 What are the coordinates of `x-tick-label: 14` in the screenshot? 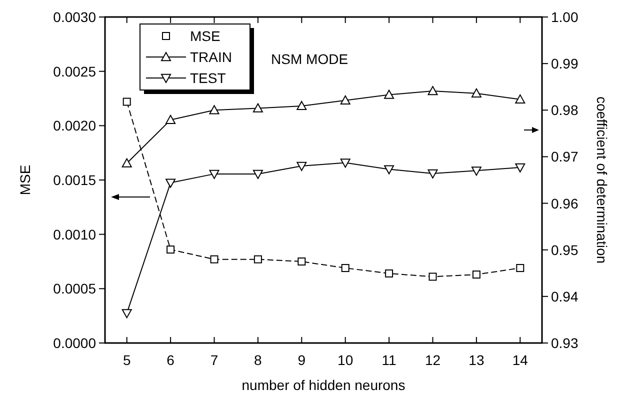 It's located at (520, 360).